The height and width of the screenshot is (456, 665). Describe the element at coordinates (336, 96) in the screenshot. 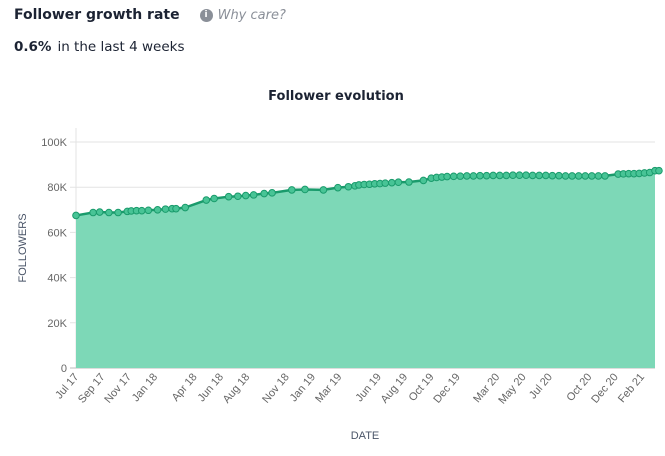

I see `chart-title: Follower evolution` at that location.